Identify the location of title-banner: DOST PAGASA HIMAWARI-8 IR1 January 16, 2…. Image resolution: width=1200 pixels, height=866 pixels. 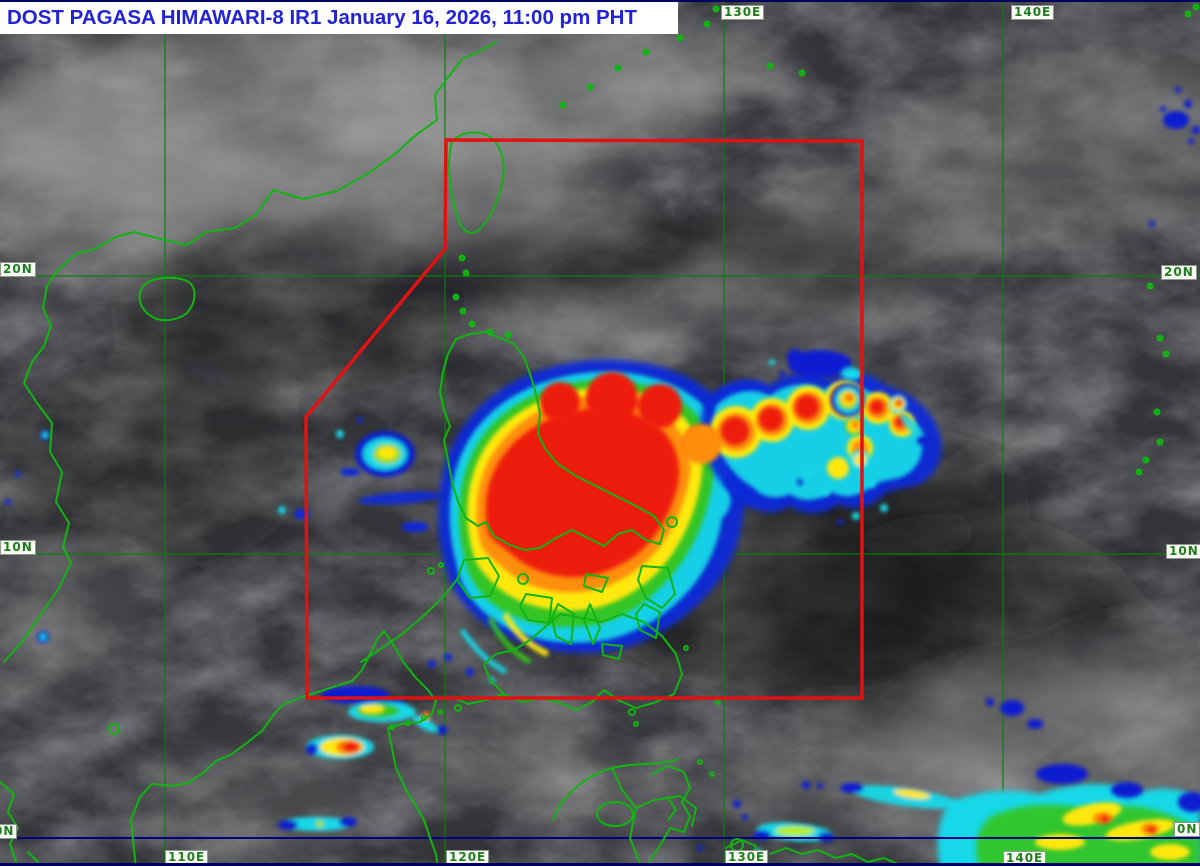
(339, 18).